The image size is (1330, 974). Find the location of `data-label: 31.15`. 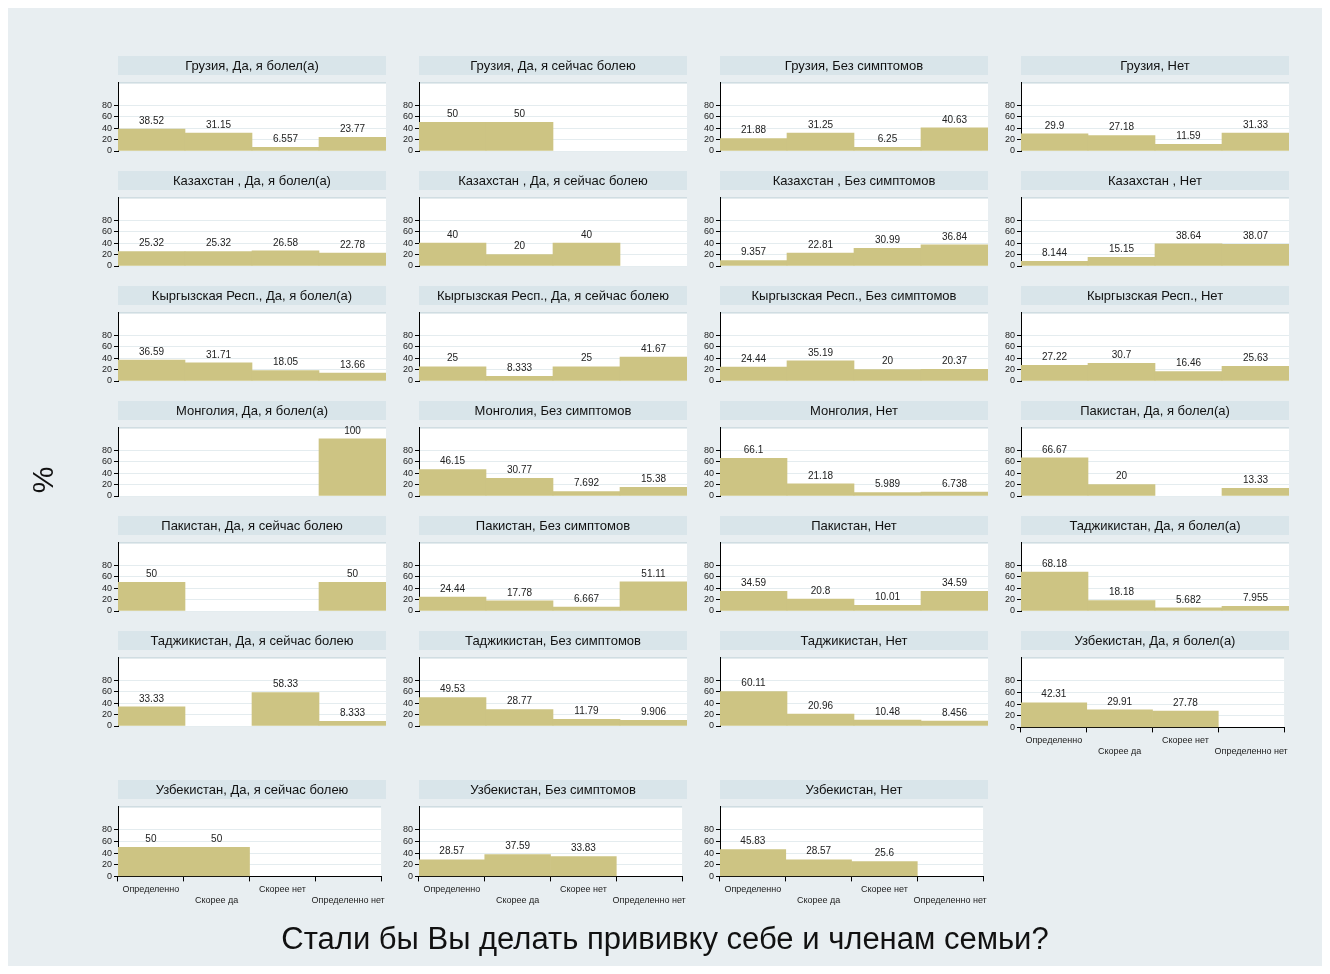

data-label: 31.15 is located at coordinates (218, 124).